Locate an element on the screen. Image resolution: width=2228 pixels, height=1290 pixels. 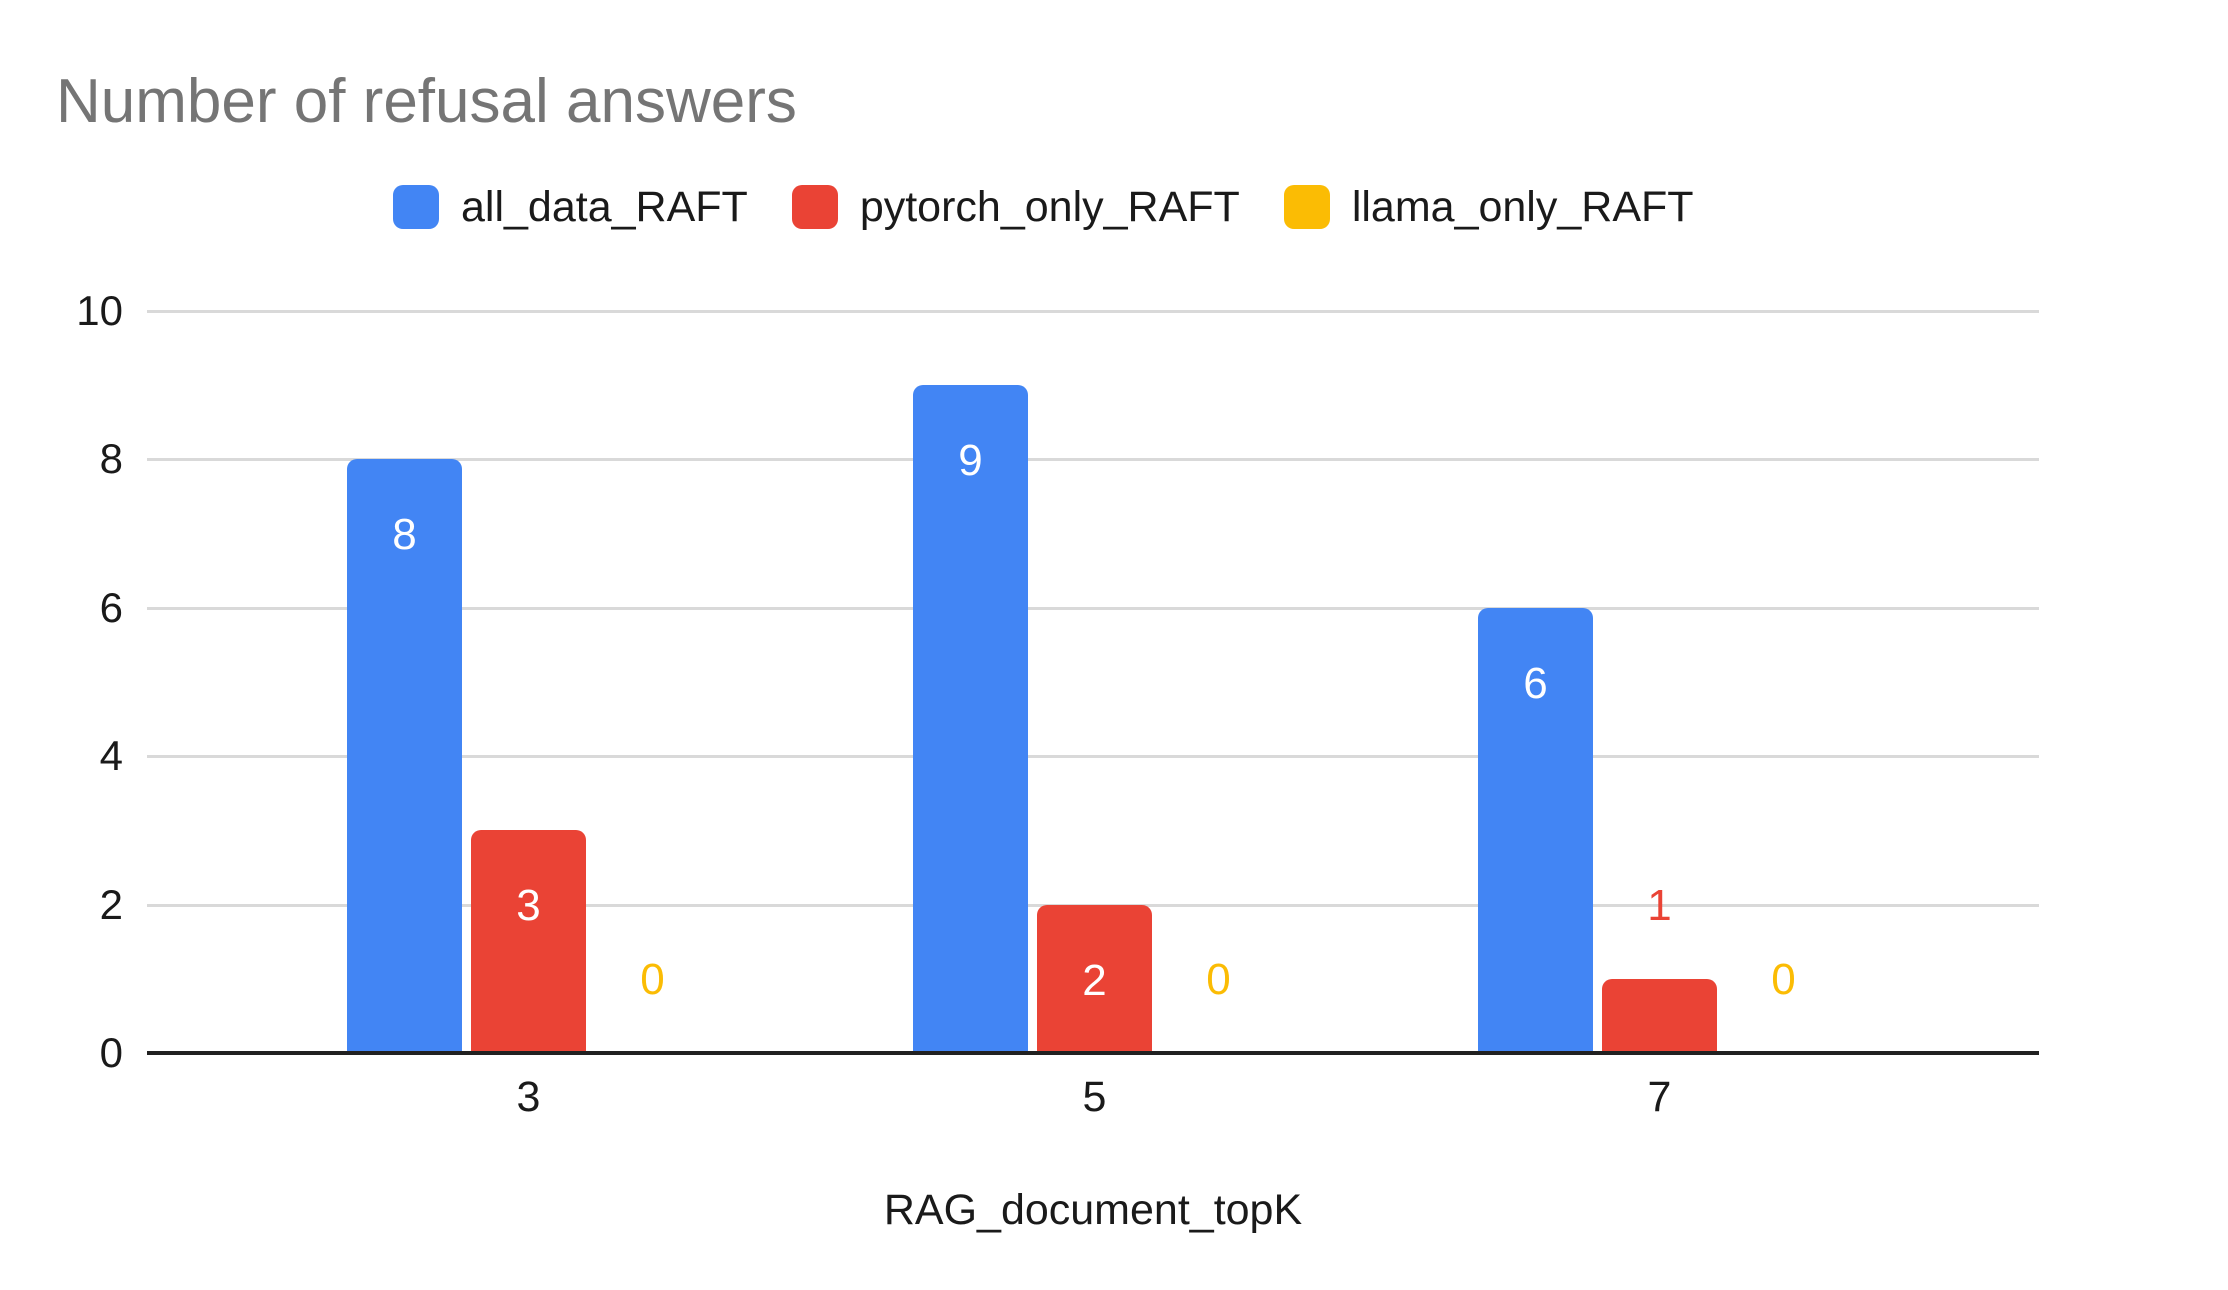
bar-value-label: 3 is located at coordinates (528, 905).